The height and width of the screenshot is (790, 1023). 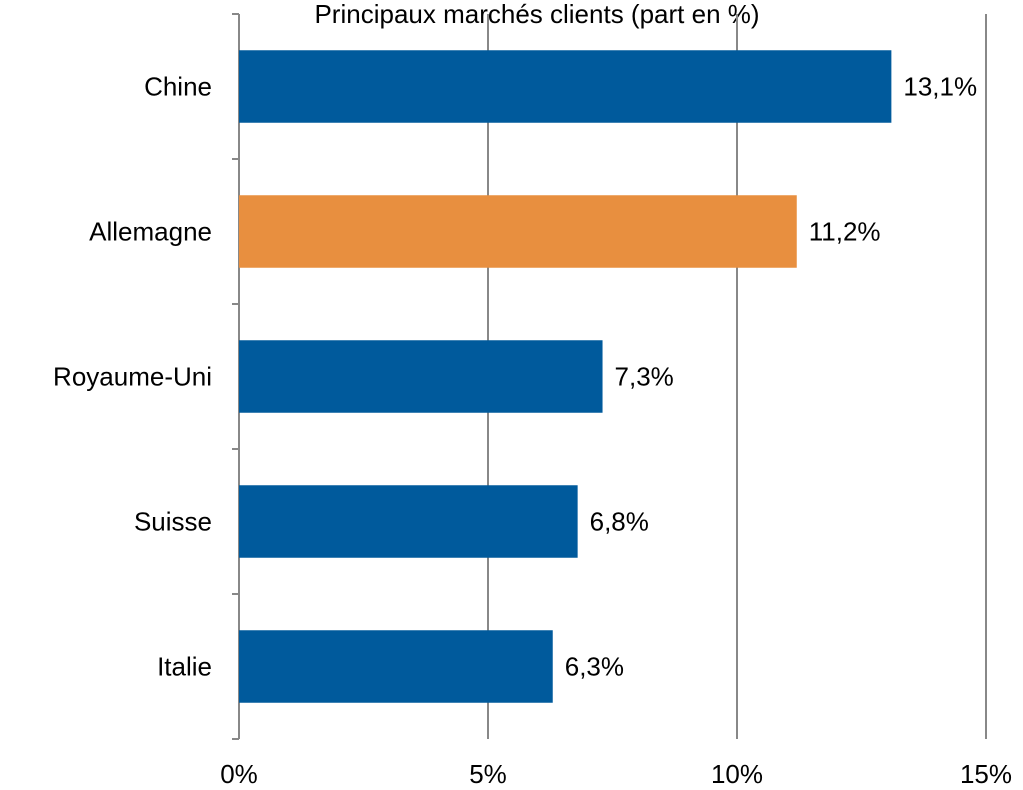 What do you see at coordinates (132, 376) in the screenshot?
I see `y-tick-label: Royaume-Uni` at bounding box center [132, 376].